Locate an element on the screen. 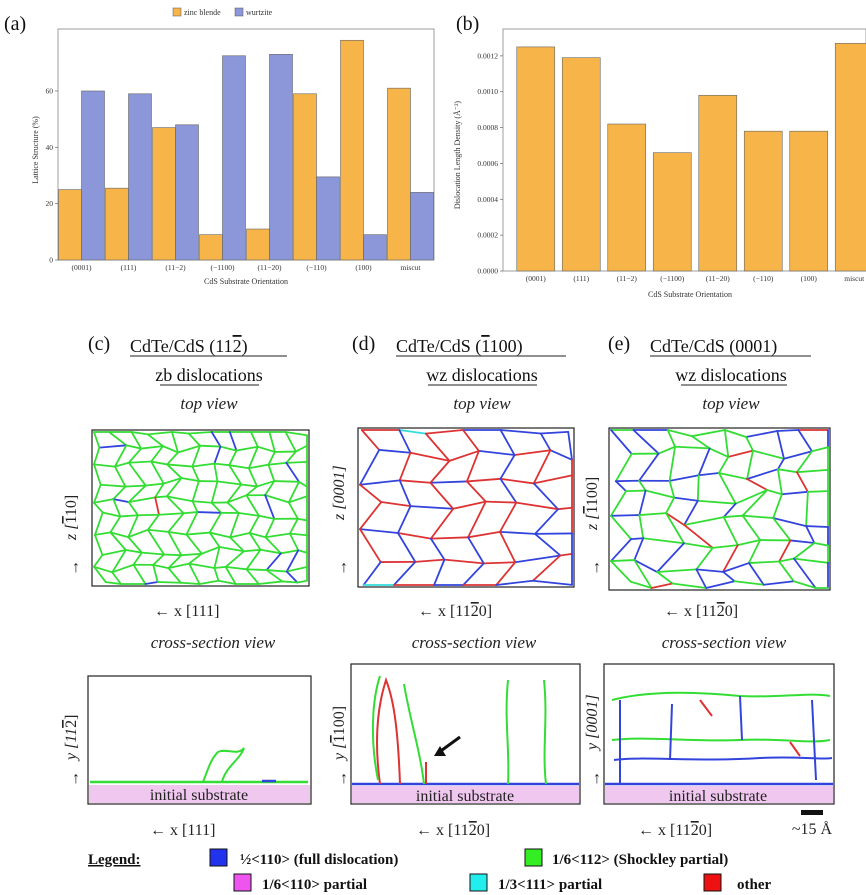  legend-full-dislocation: ½<110> (full dislocation) is located at coordinates (319, 860).